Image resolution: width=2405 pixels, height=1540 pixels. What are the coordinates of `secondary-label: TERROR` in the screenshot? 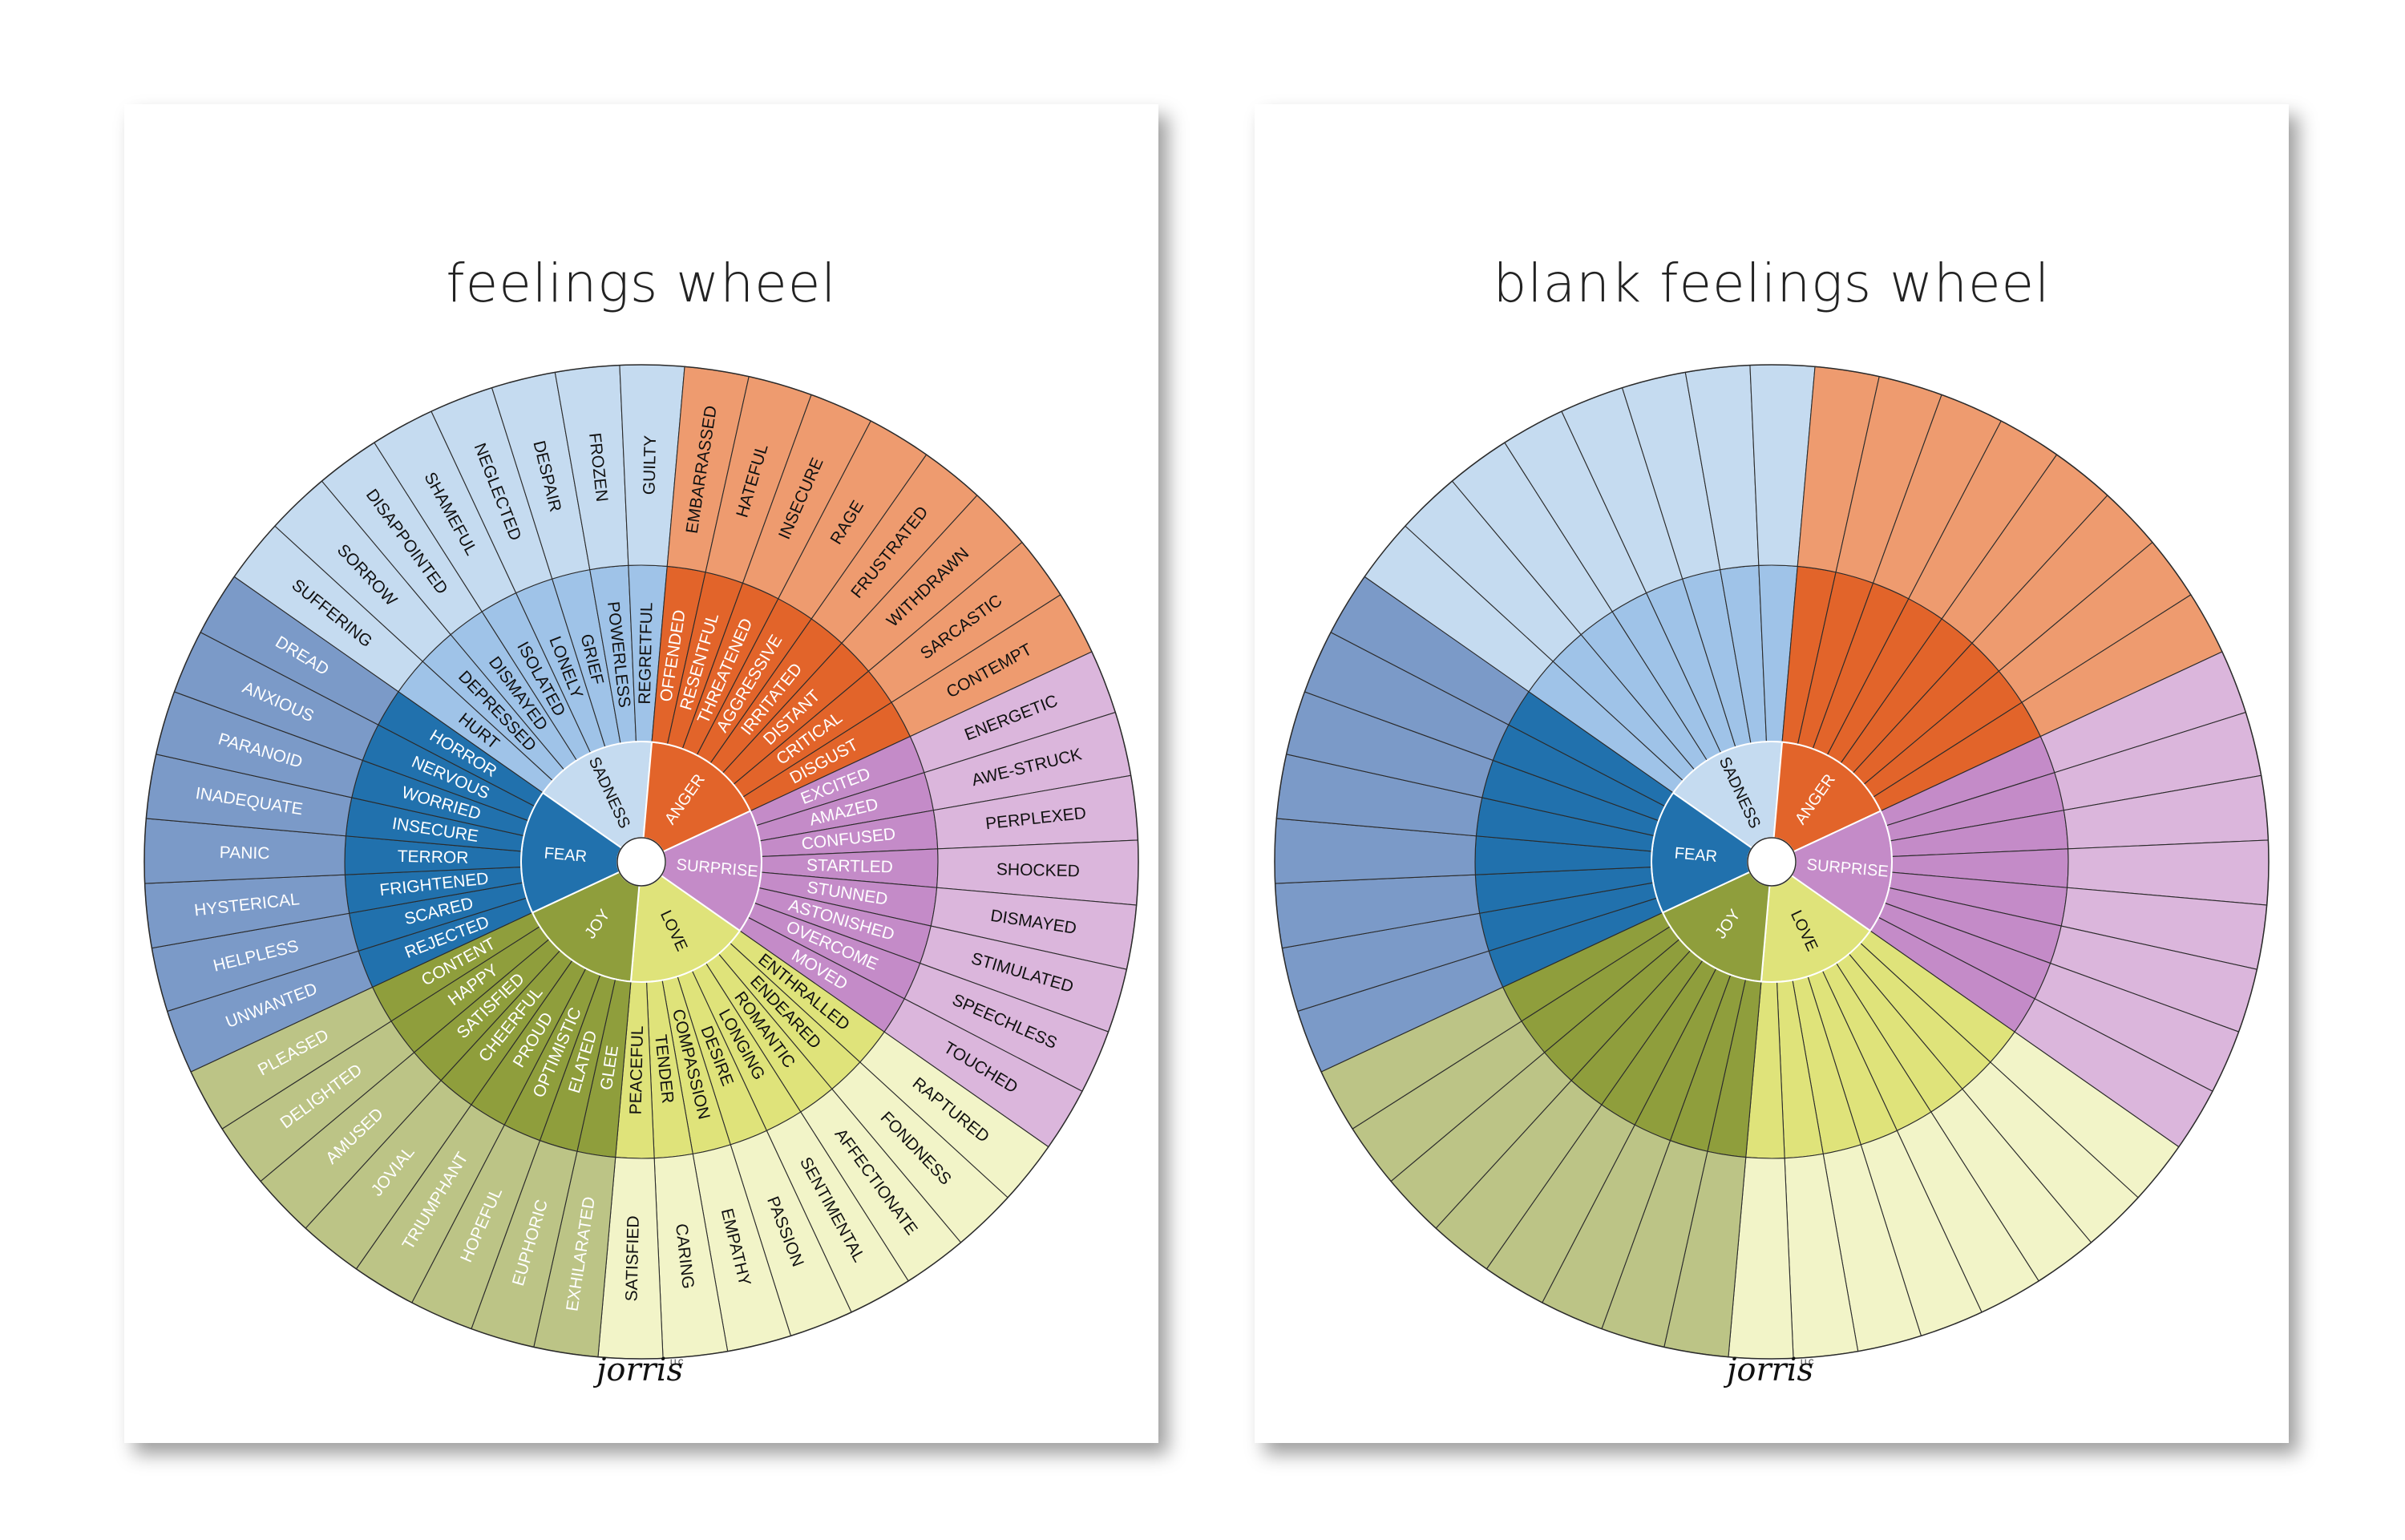 It's located at (432, 857).